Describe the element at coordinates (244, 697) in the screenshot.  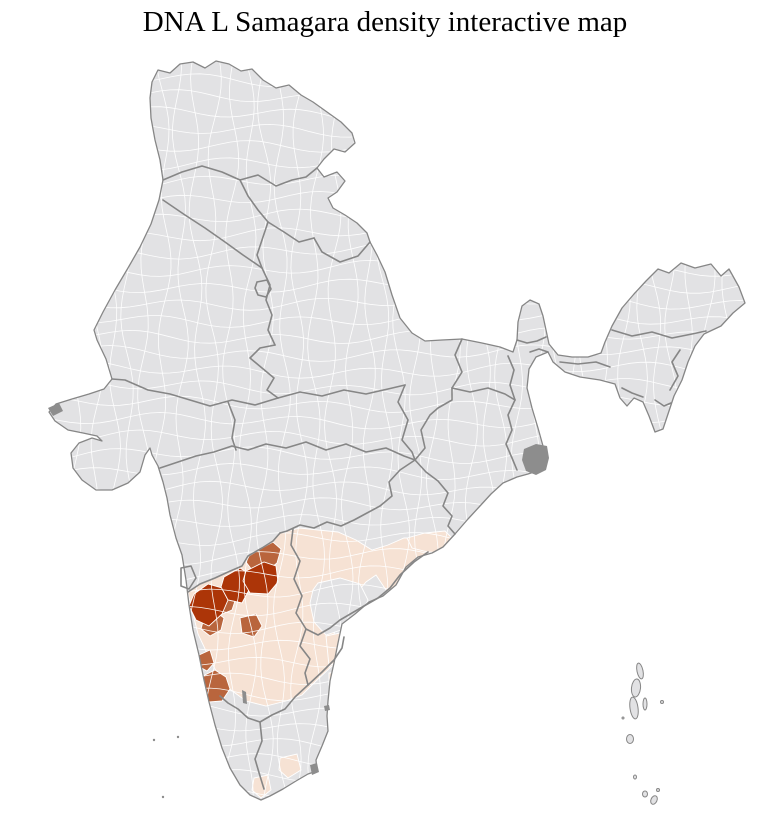
I see `vembanad-patch` at that location.